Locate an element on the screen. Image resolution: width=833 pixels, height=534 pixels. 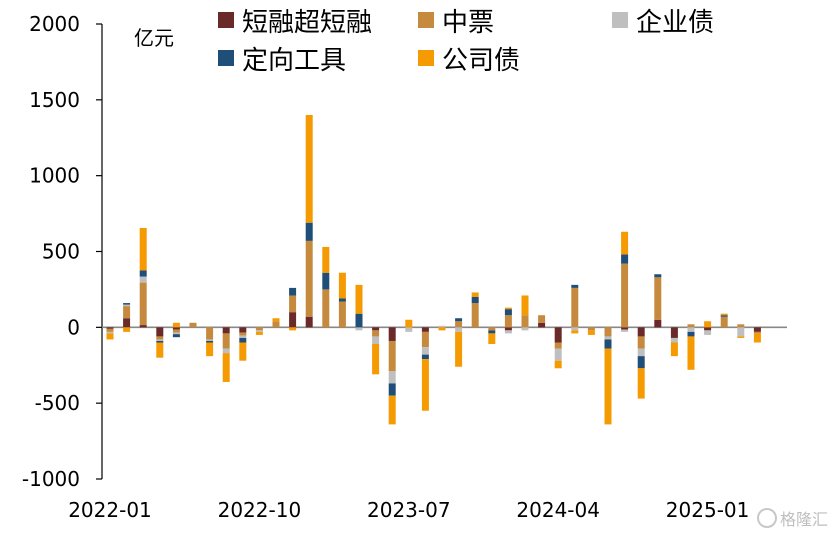
legend-label-3: 定向工具 is located at coordinates (294, 61).